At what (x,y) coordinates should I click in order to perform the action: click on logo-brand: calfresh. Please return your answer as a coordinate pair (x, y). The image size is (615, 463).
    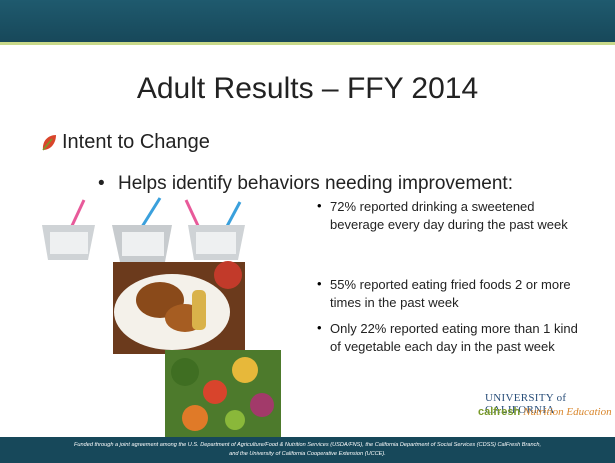
    Looking at the image, I should click on (499, 412).